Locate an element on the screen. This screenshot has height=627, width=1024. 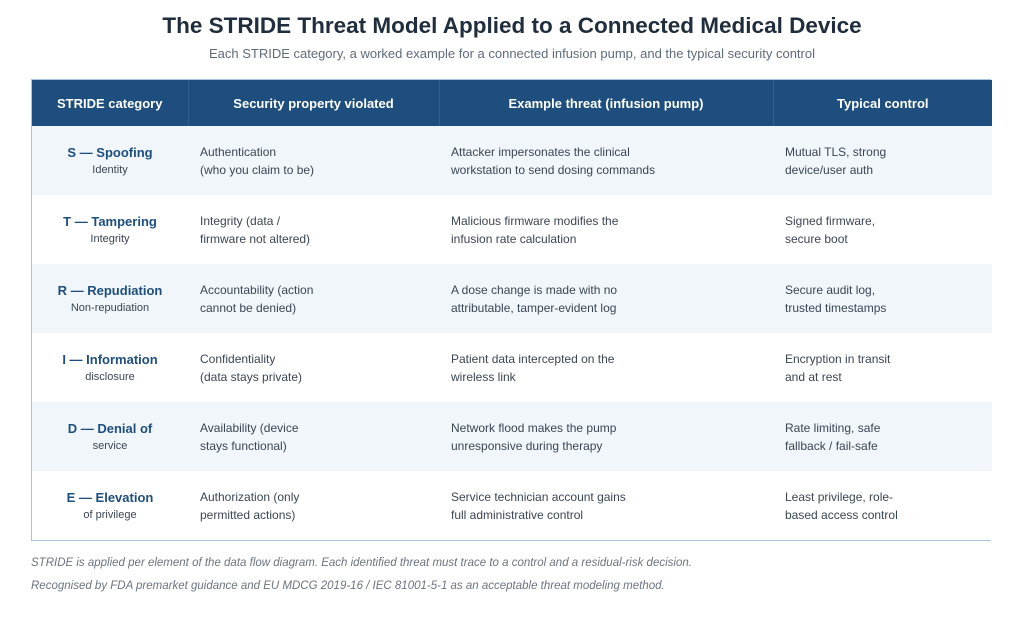
cell-property-line: Accountability (action is located at coordinates (257, 289).